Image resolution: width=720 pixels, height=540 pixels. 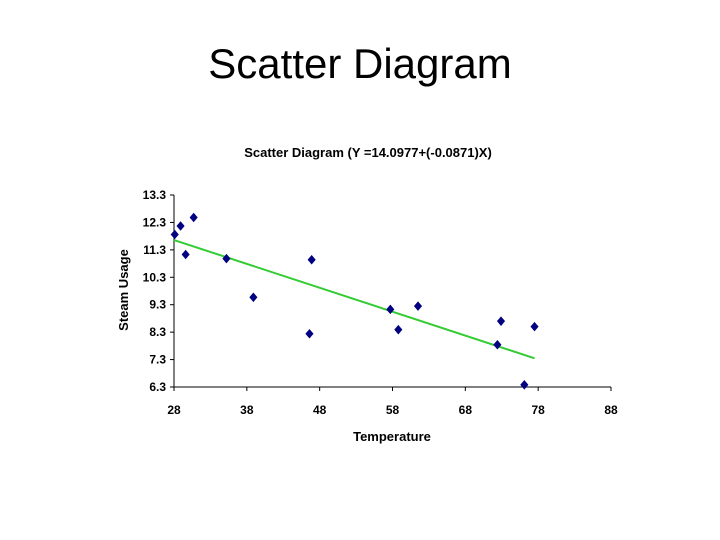 What do you see at coordinates (155, 222) in the screenshot?
I see `y-tick-label: 12.3` at bounding box center [155, 222].